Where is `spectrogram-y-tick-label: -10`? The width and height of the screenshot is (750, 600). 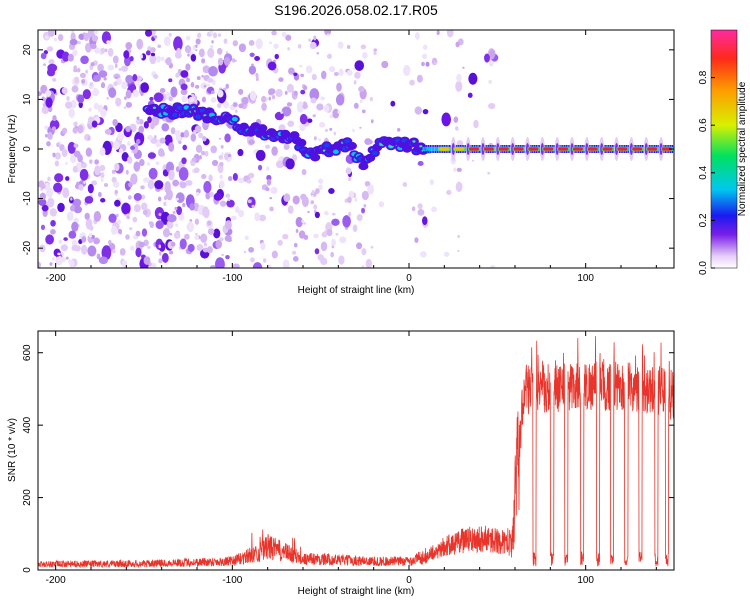
spectrogram-y-tick-label: -10 is located at coordinates (27, 198).